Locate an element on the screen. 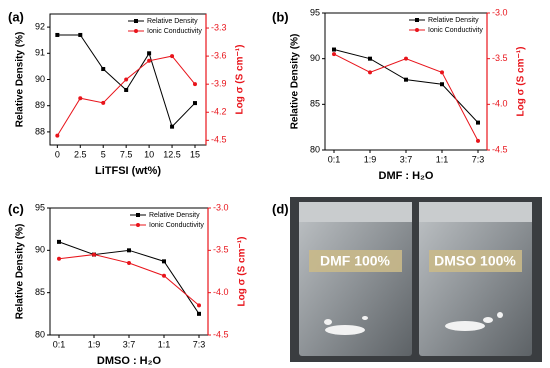 This screenshot has width=550, height=368. x-tick-label: 15 is located at coordinates (195, 154).